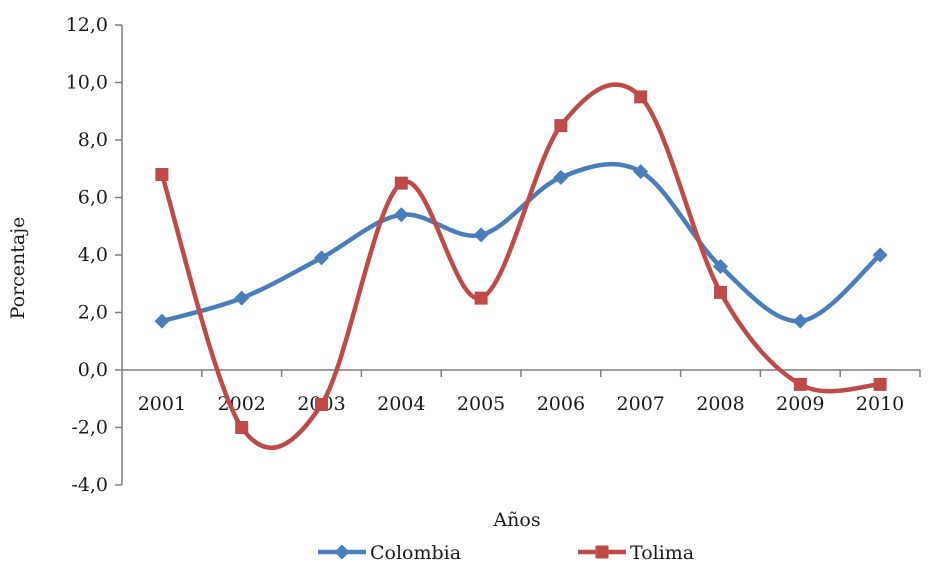  What do you see at coordinates (720, 404) in the screenshot?
I see `x-tick-label: 2008` at bounding box center [720, 404].